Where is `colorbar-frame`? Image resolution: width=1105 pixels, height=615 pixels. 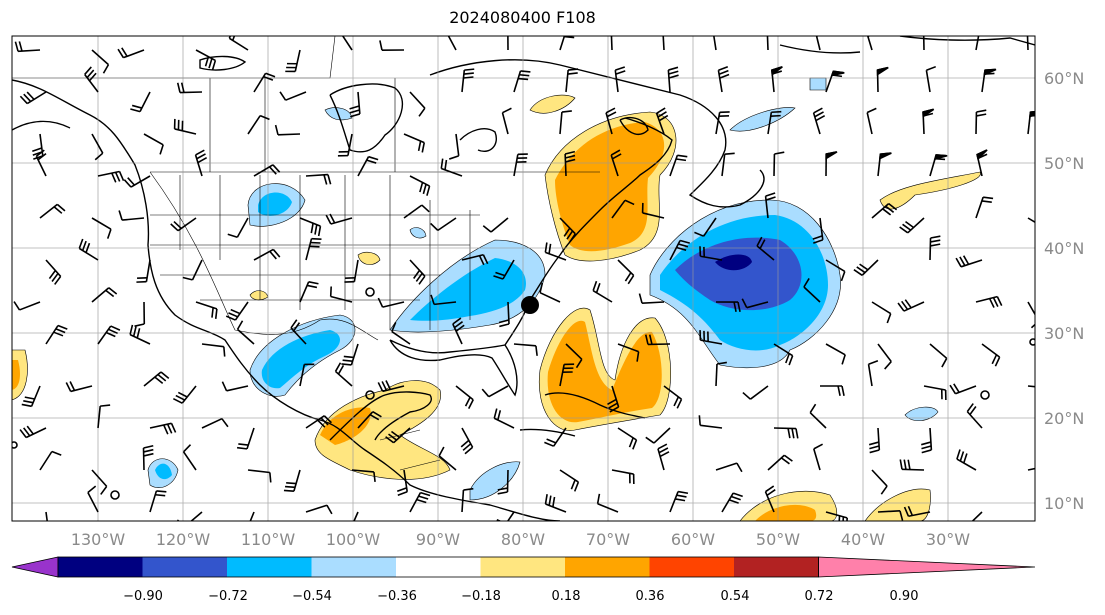
colorbar-frame is located at coordinates (438, 567).